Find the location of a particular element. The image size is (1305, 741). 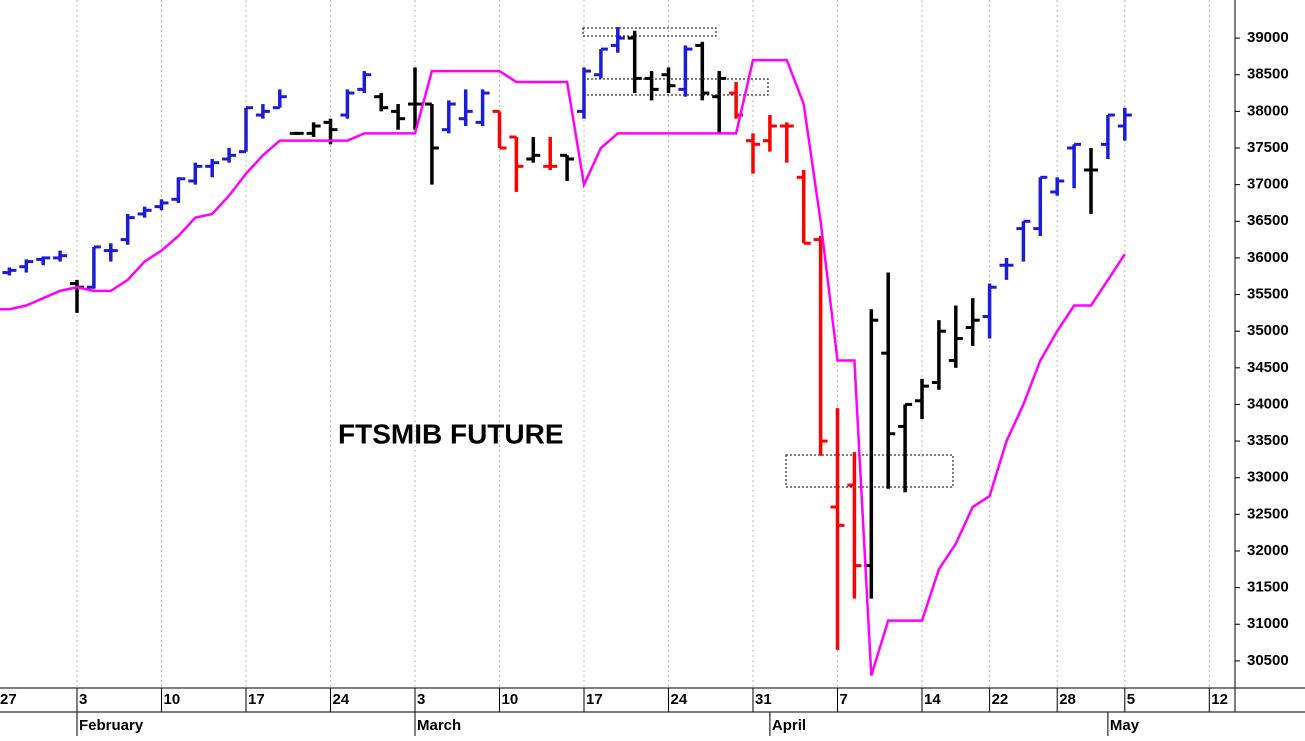

y-tick-label: 31000 is located at coordinates (1268, 623).